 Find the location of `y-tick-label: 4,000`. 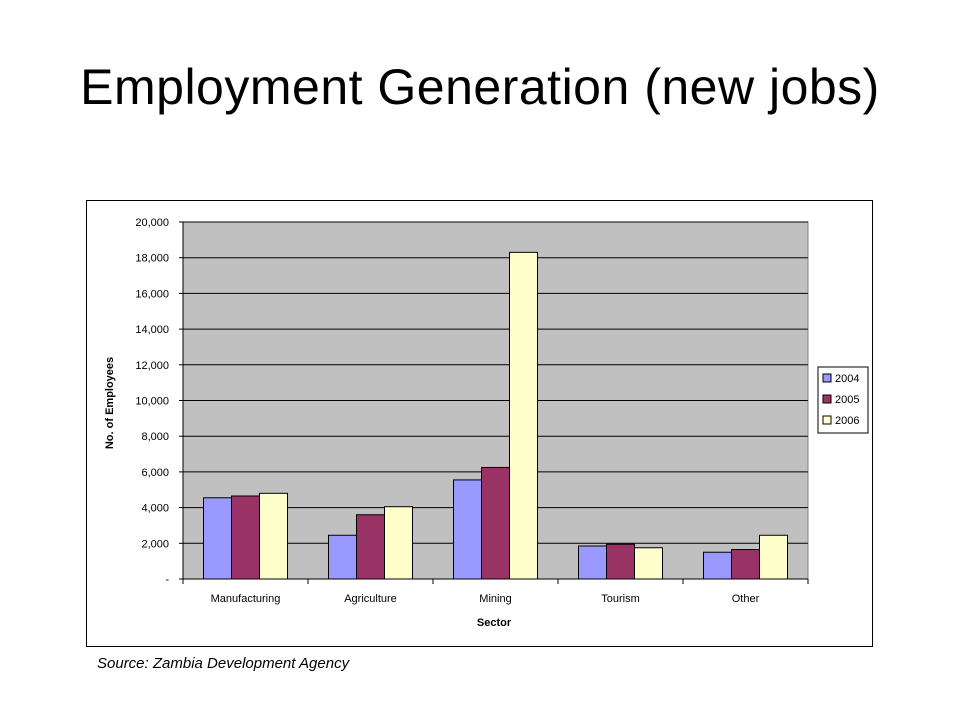

y-tick-label: 4,000 is located at coordinates (155, 509).